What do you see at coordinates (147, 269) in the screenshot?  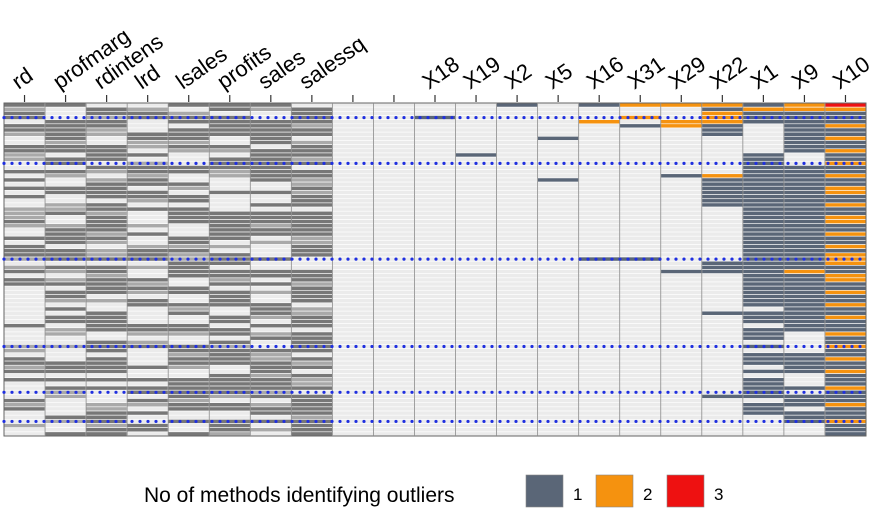 I see `column-lrd` at bounding box center [147, 269].